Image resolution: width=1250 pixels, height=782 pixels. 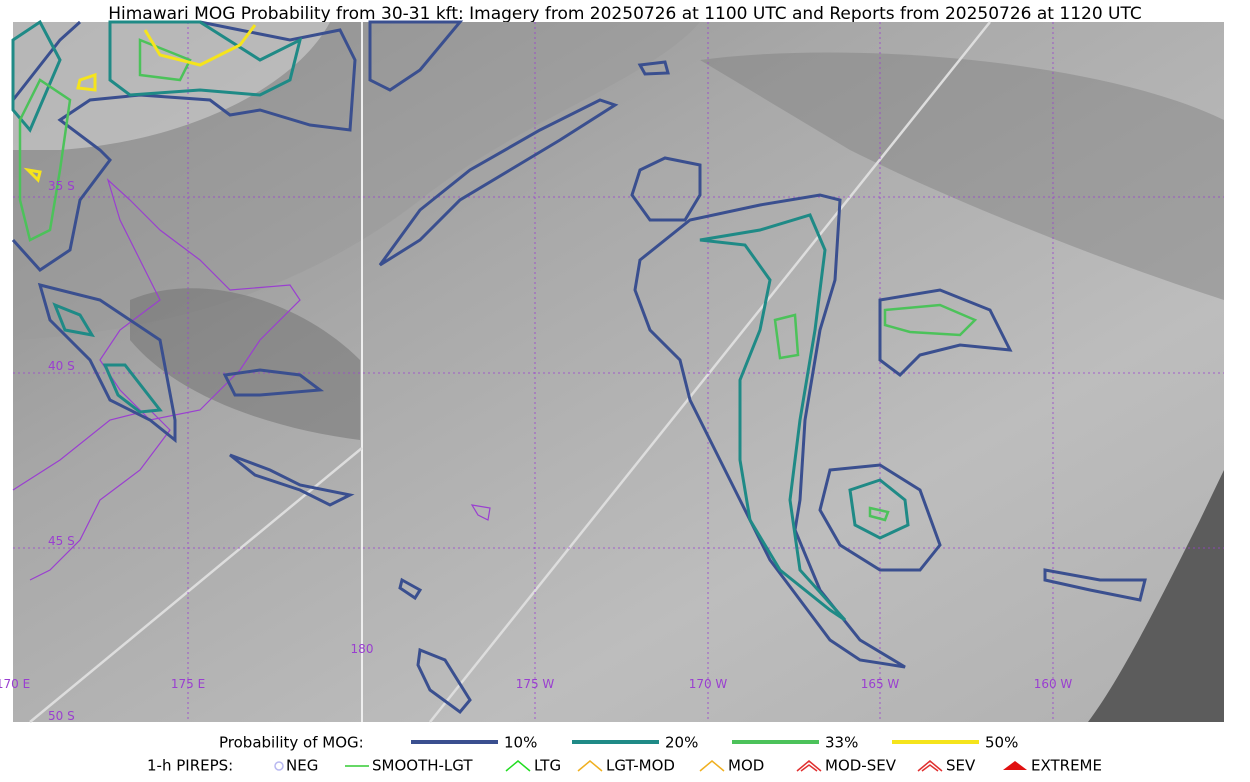 I want to click on legend-label: LTG, so click(x=547, y=766).